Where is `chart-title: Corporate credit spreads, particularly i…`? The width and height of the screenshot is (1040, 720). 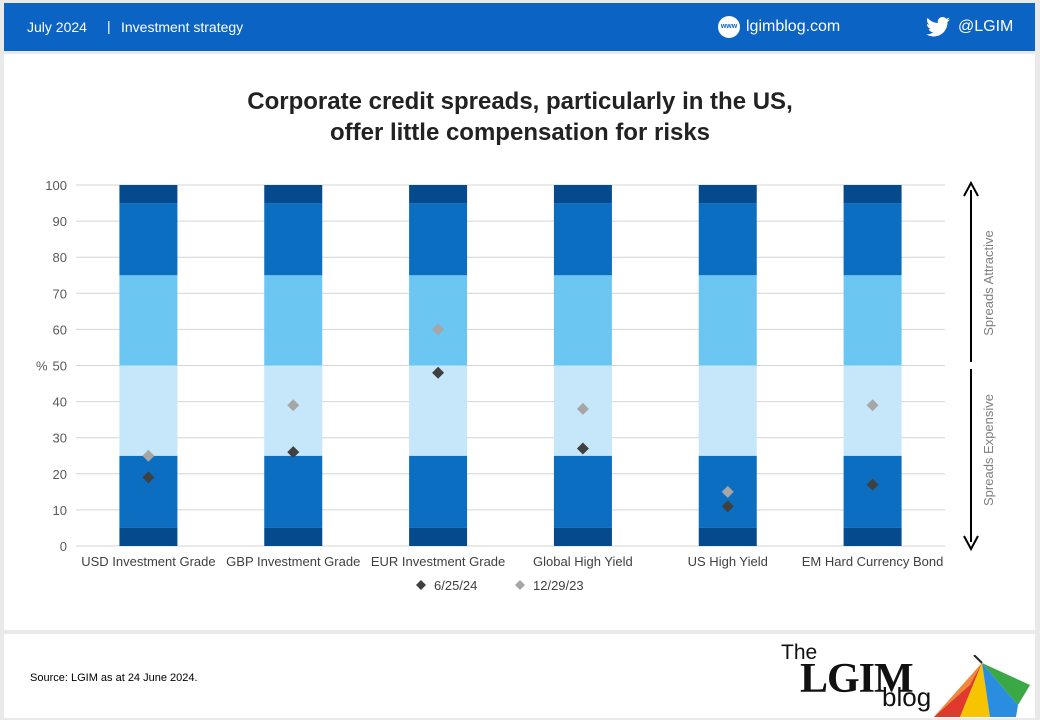 chart-title: Corporate credit spreads, particularly i… is located at coordinates (520, 117).